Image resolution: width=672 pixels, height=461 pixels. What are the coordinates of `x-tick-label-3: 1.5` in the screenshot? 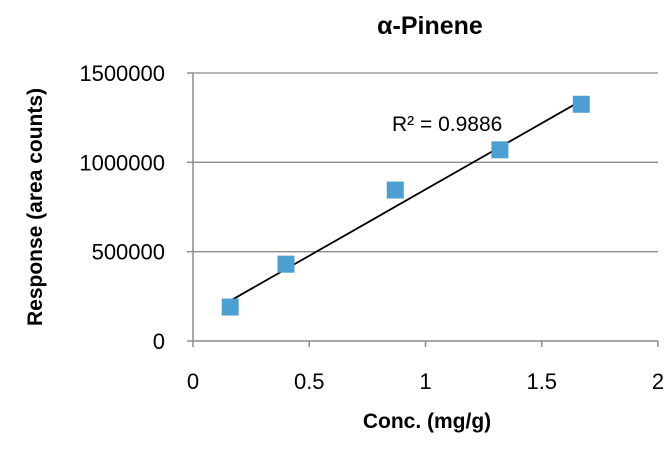 It's located at (541, 381).